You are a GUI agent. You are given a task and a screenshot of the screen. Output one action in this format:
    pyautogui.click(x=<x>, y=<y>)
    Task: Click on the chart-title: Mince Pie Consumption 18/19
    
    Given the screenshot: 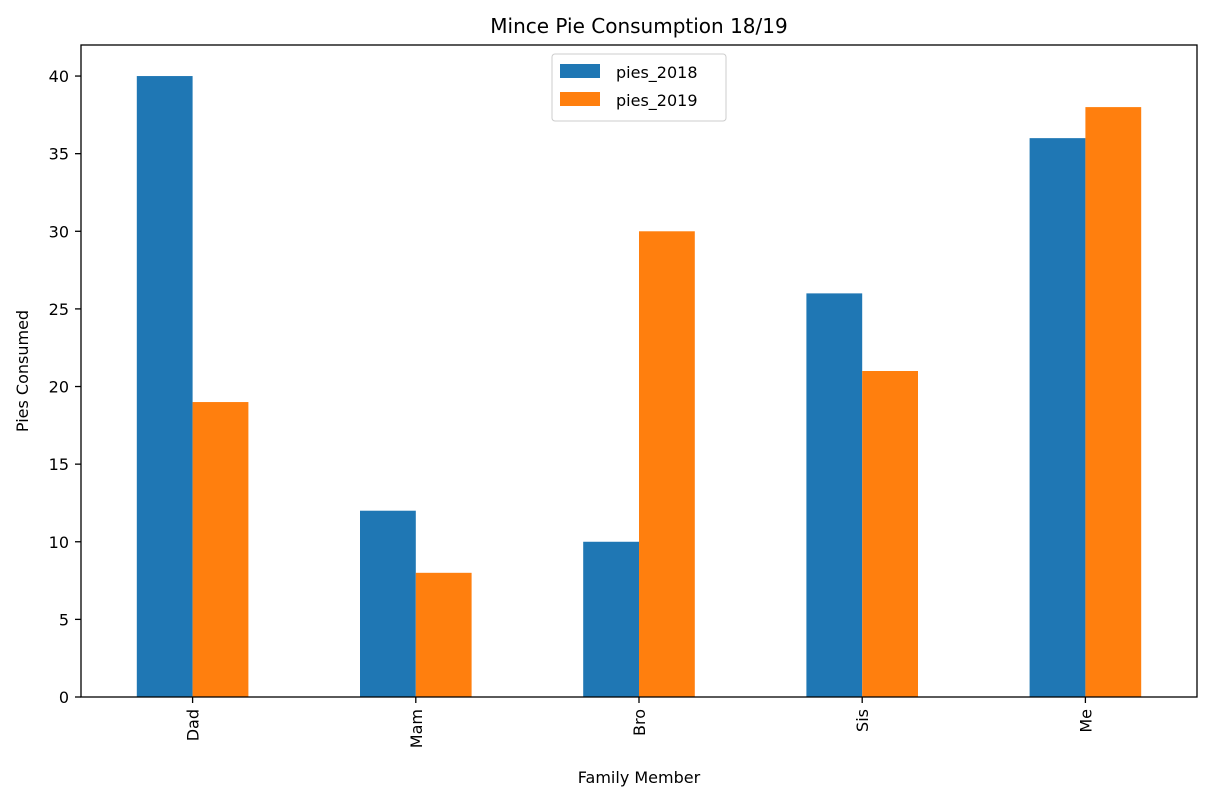 What is the action you would take?
    pyautogui.click(x=638, y=26)
    